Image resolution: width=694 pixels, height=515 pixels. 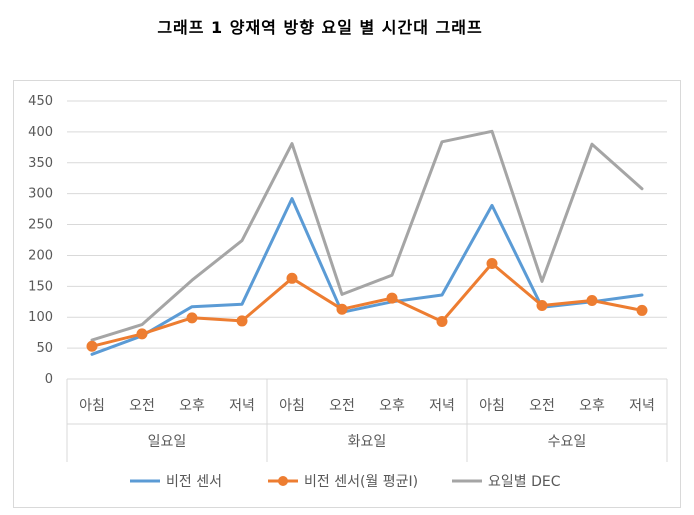 I want to click on series-line, so click(x=367, y=305).